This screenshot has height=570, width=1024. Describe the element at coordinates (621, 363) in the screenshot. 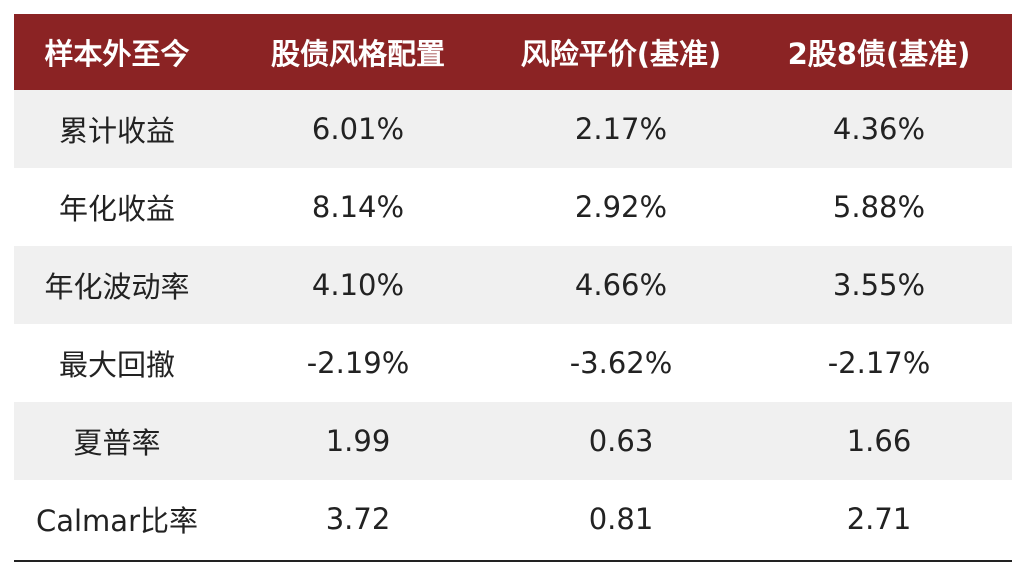

I see `table-cell: -3.62%` at that location.